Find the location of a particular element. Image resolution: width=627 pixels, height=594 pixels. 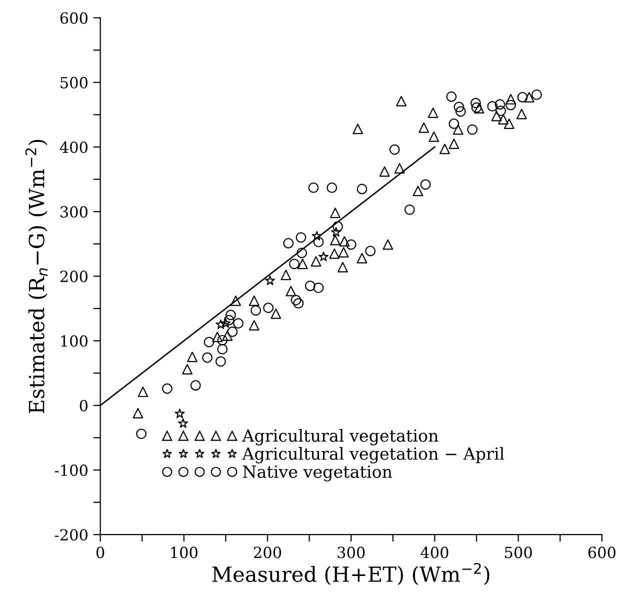

y-tick-label: -200 is located at coordinates (71, 535).